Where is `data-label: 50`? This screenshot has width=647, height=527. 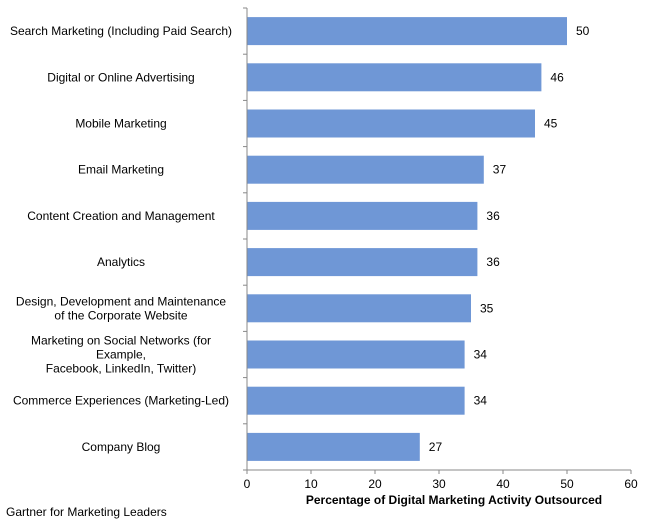
data-label: 50 is located at coordinates (583, 31).